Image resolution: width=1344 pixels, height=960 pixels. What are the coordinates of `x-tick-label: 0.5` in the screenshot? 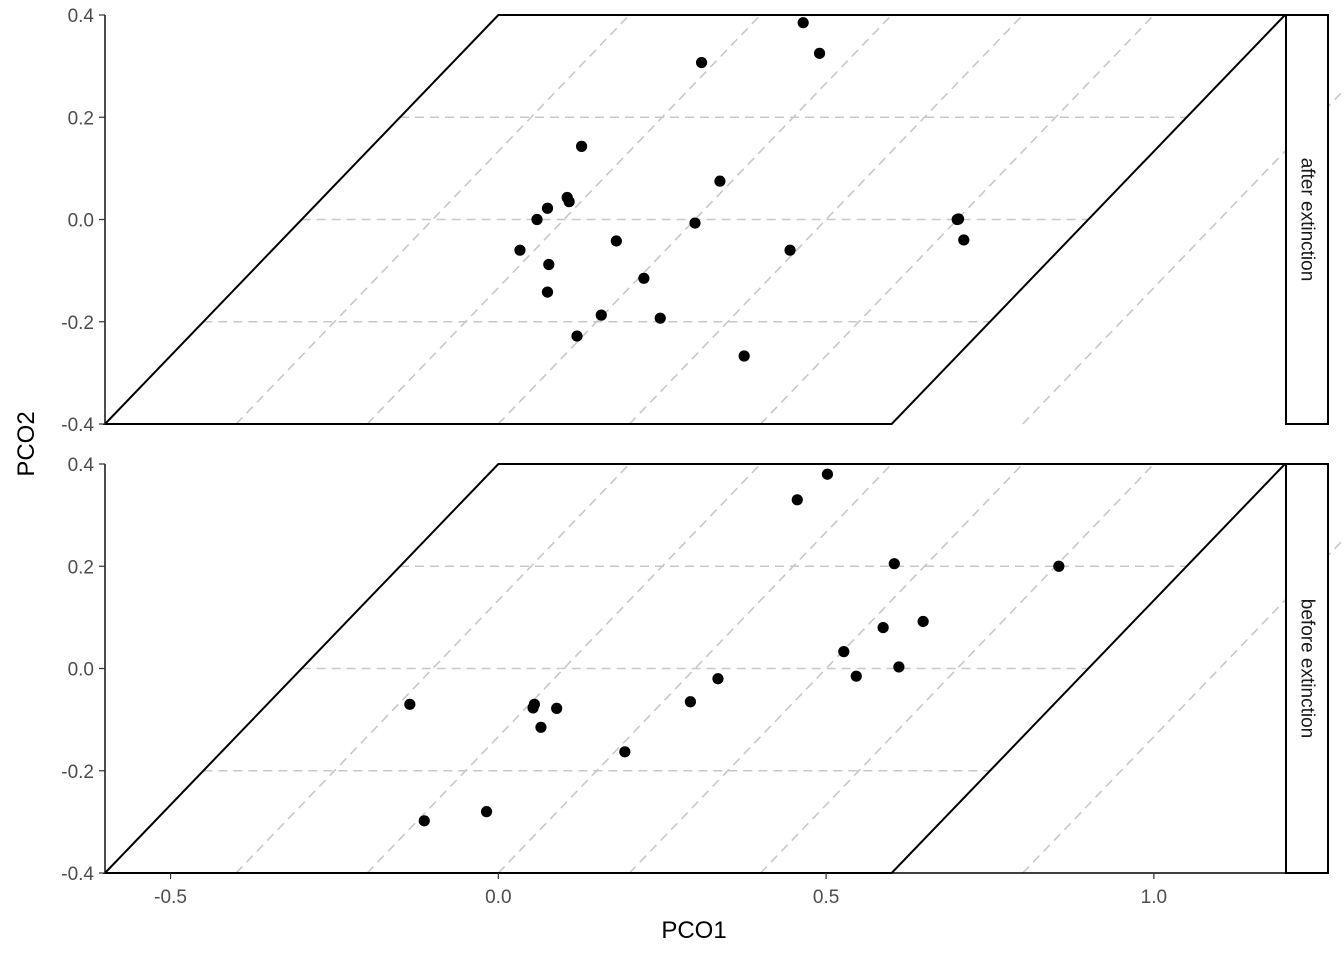 It's located at (826, 897).